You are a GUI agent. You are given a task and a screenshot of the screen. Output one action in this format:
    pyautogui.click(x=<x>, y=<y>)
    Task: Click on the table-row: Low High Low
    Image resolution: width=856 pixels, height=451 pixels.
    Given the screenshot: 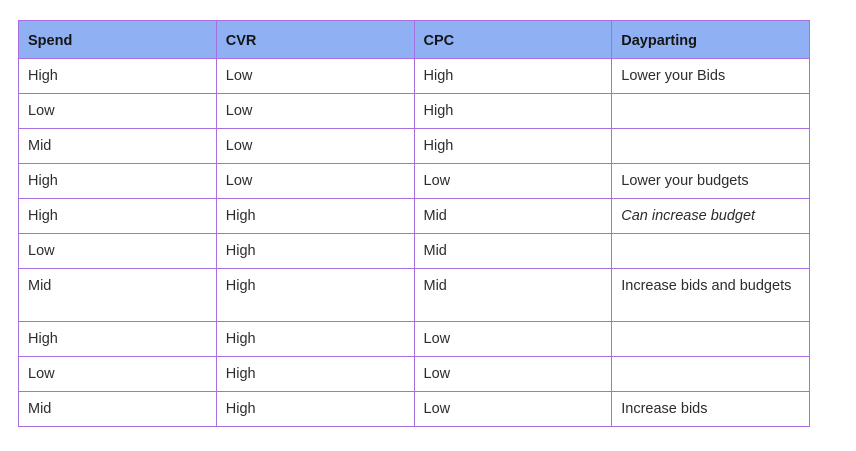 What is the action you would take?
    pyautogui.click(x=414, y=374)
    